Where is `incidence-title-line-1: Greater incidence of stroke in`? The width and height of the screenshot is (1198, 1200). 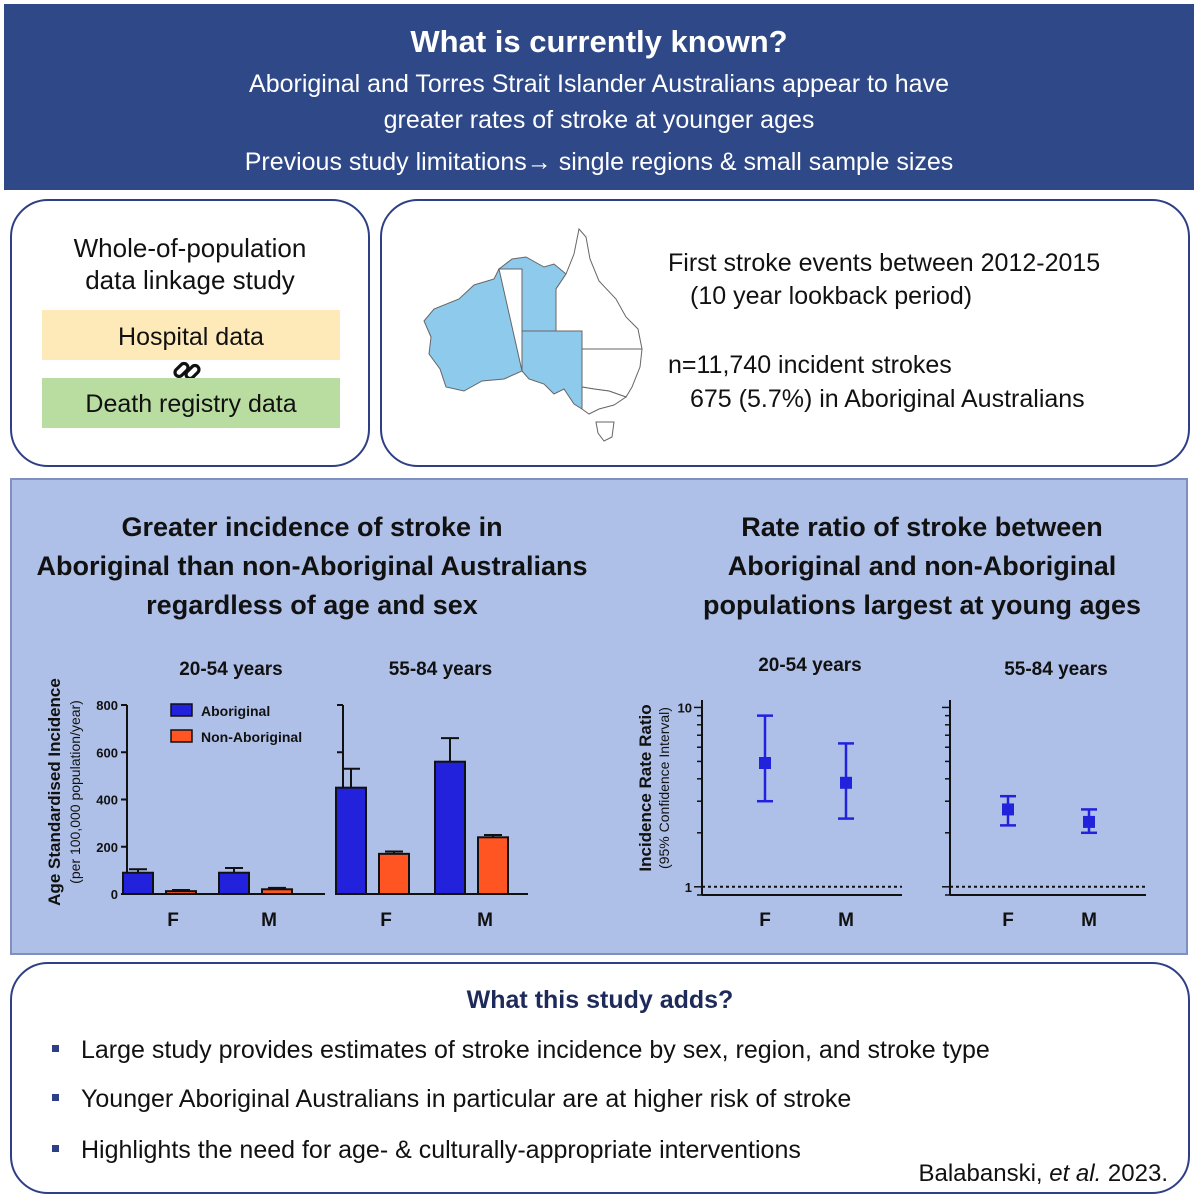
incidence-title-line-1: Greater incidence of stroke in is located at coordinates (312, 527).